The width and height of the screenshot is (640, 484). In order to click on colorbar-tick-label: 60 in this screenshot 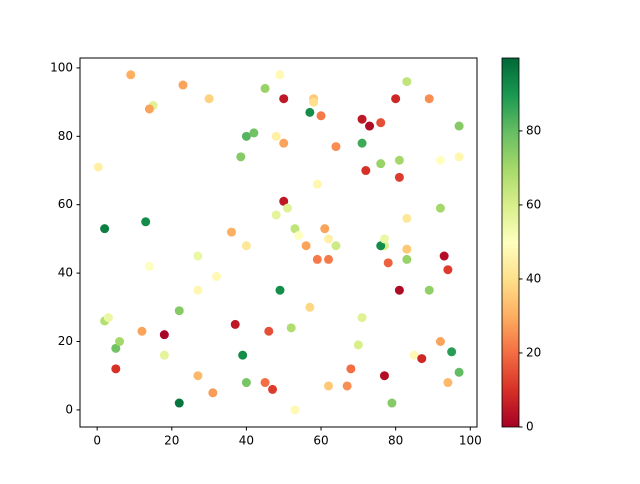, I will do `click(533, 204)`.